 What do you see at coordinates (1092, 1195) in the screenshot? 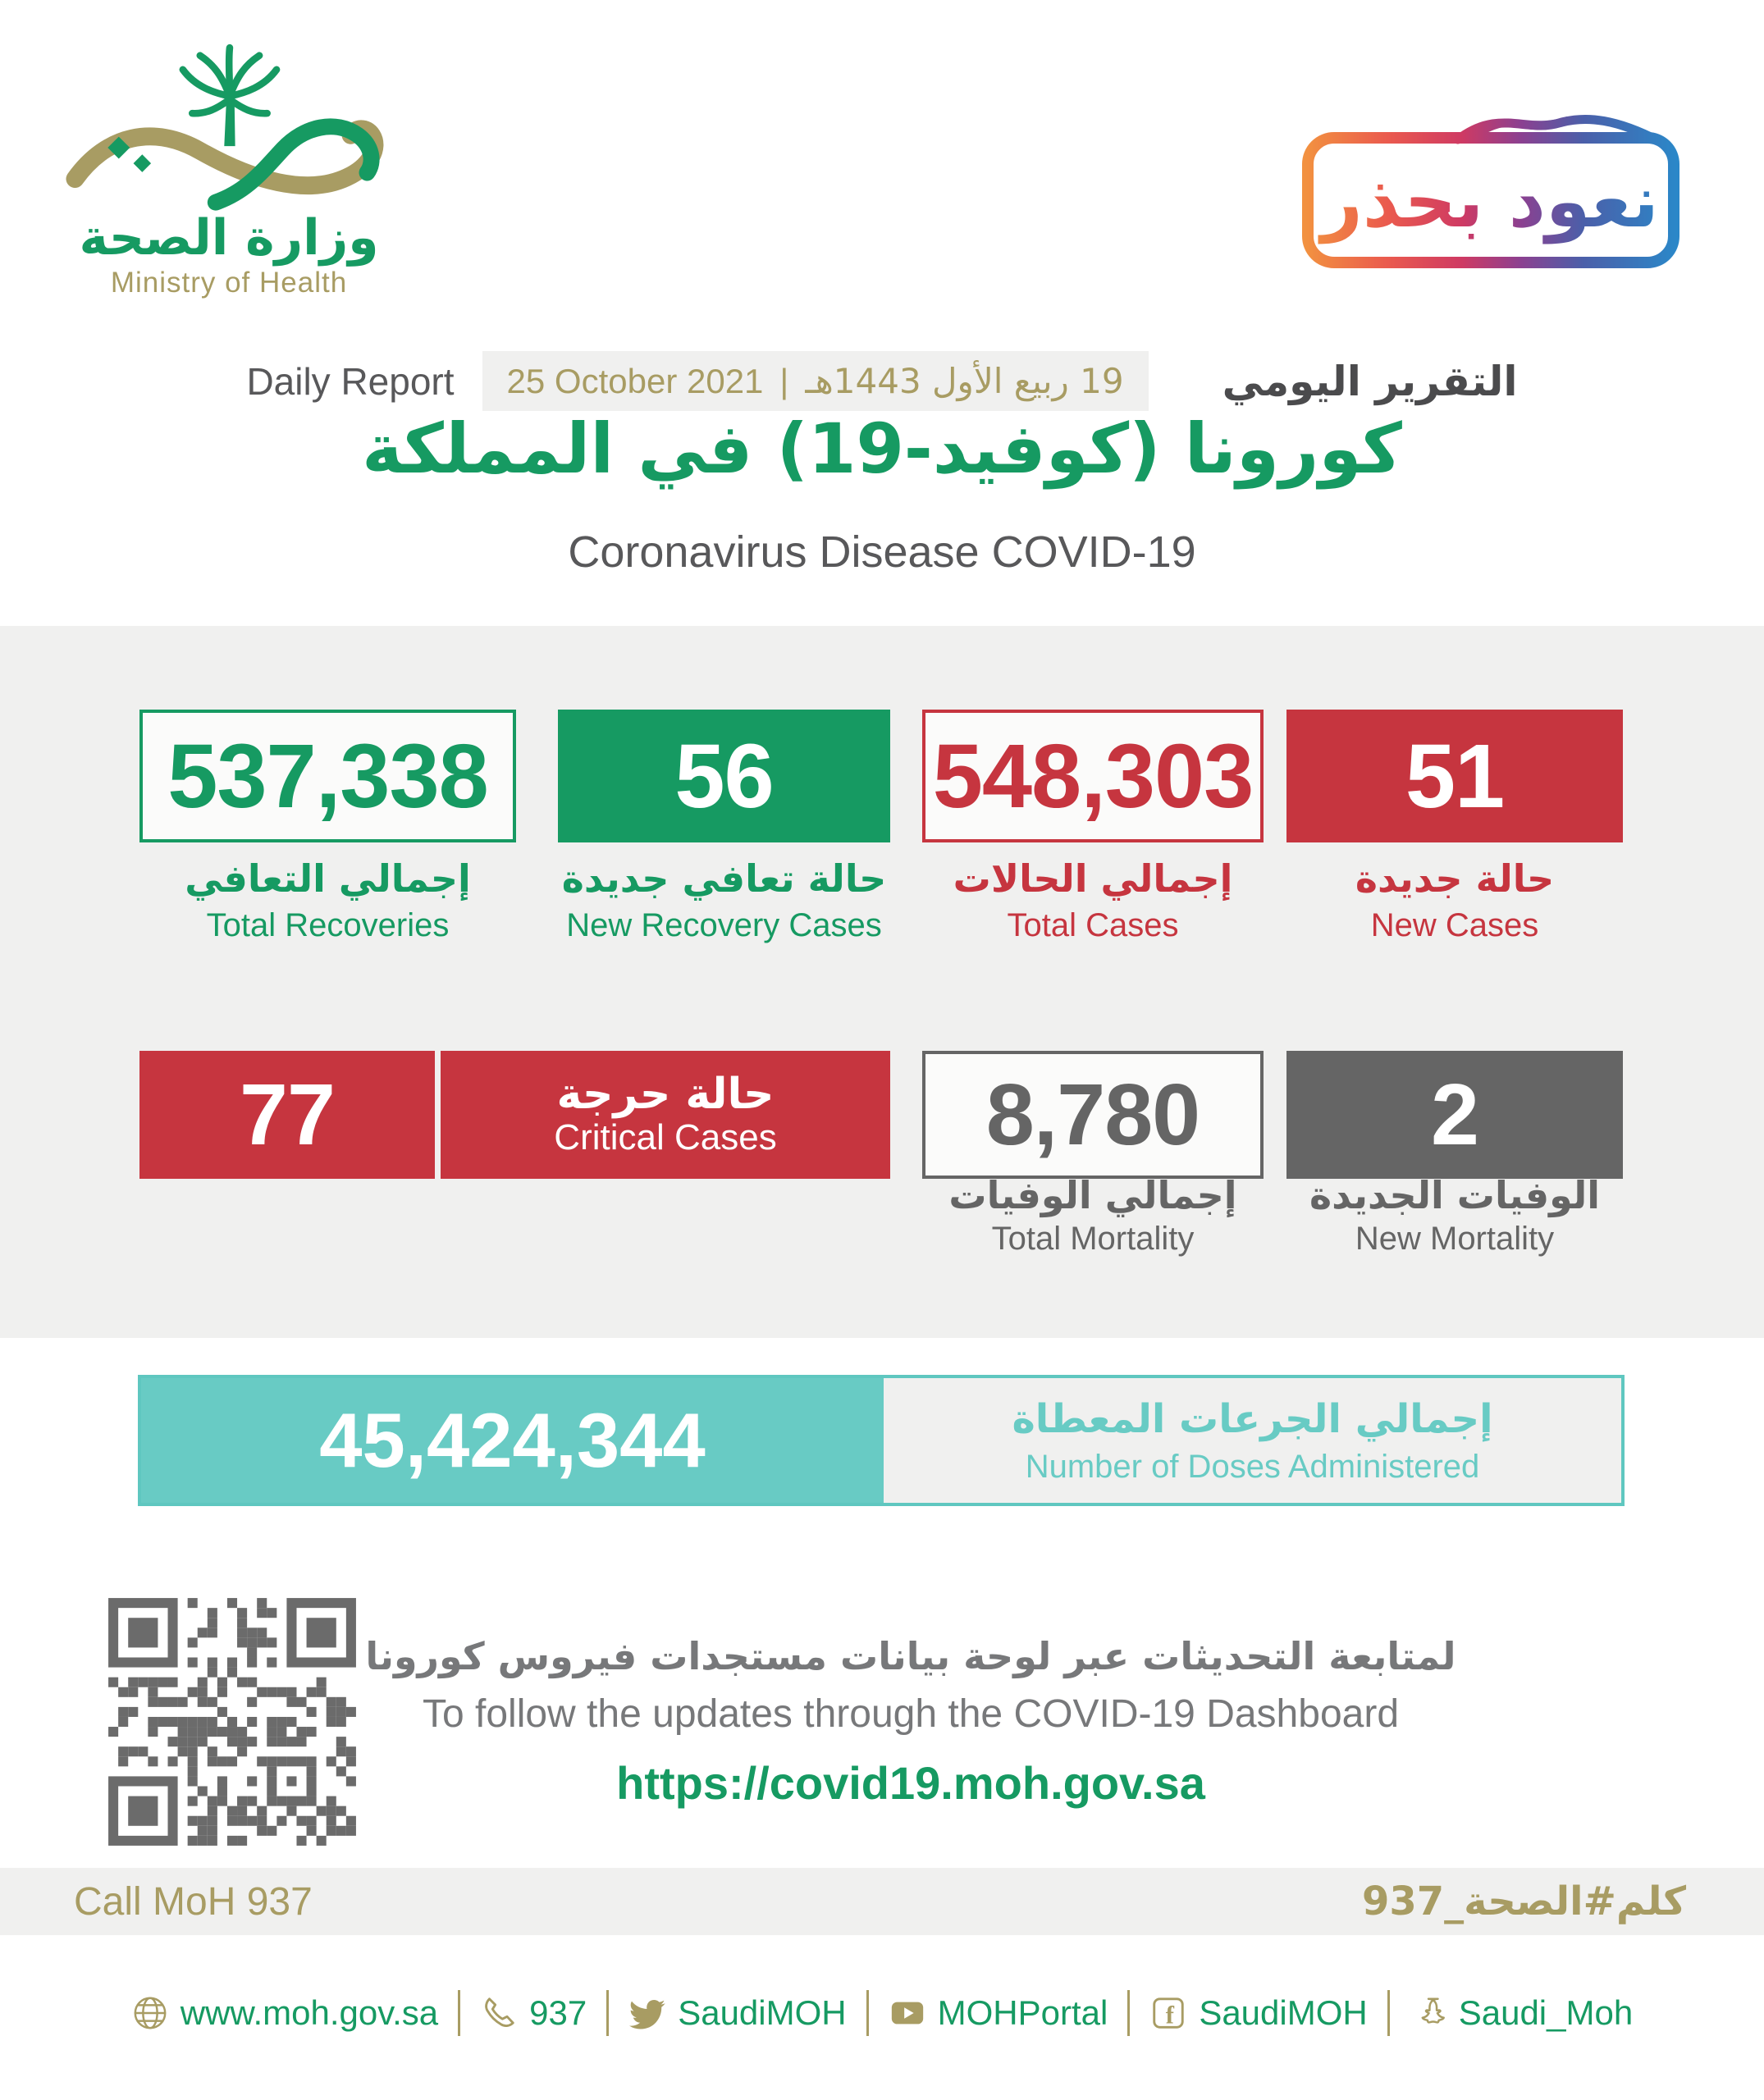
I see `total-mortality-label-ar: إجمالي الوفيات` at bounding box center [1092, 1195].